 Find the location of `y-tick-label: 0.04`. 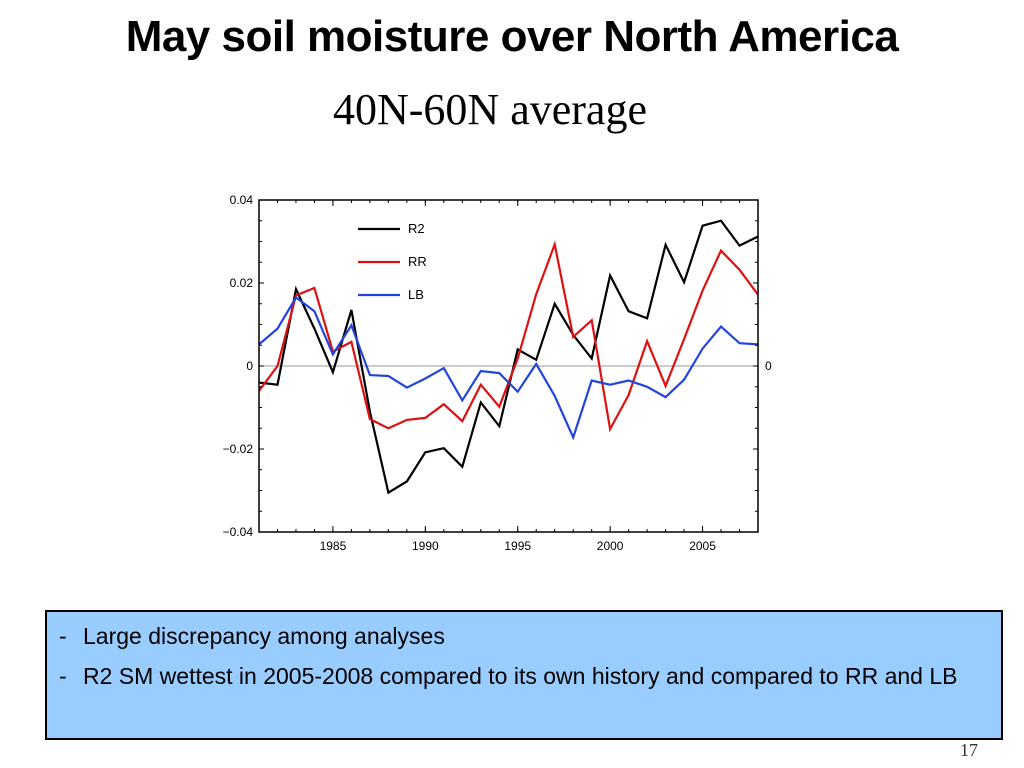

y-tick-label: 0.04 is located at coordinates (242, 200).